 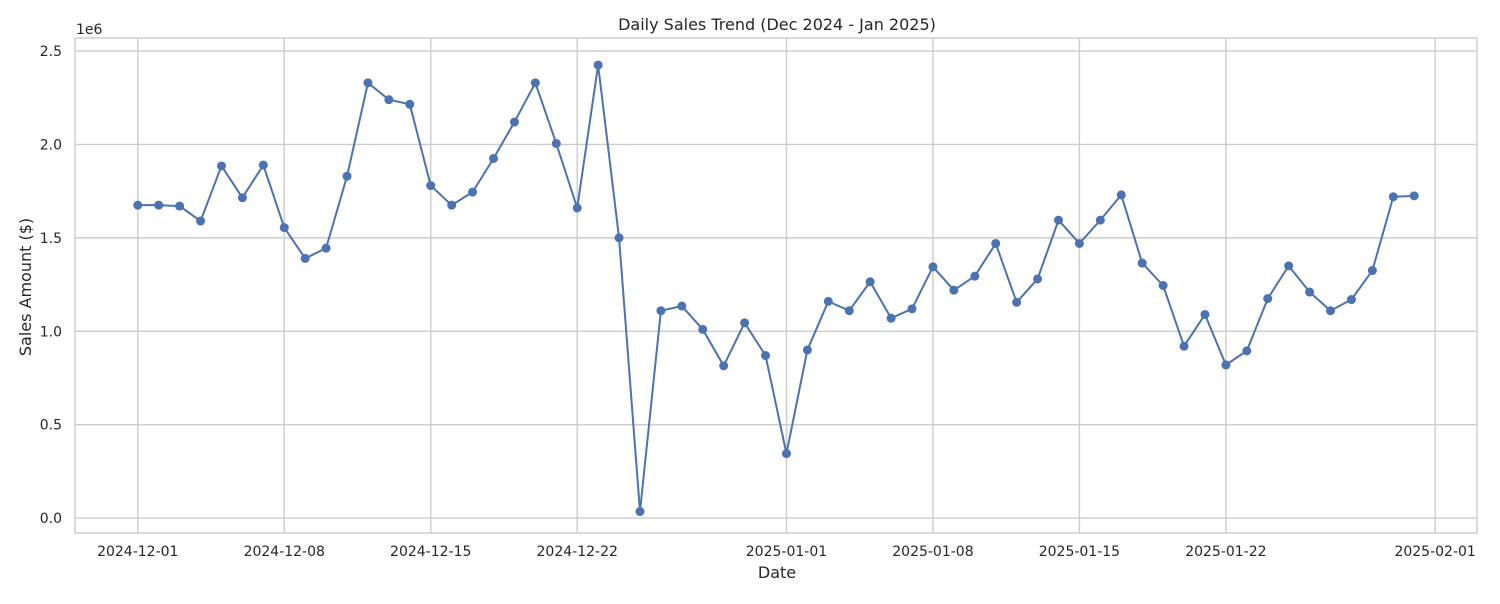 I want to click on chart-title: Daily Sales Trend (Dec 2024 - Jan 2025), so click(x=777, y=24).